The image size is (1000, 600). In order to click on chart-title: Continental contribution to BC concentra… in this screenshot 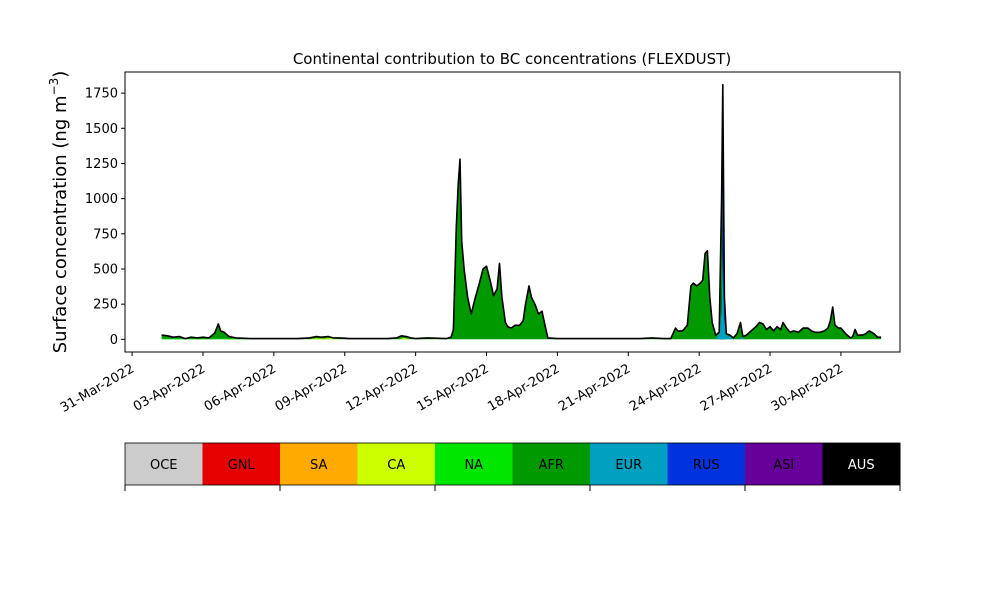, I will do `click(512, 59)`.